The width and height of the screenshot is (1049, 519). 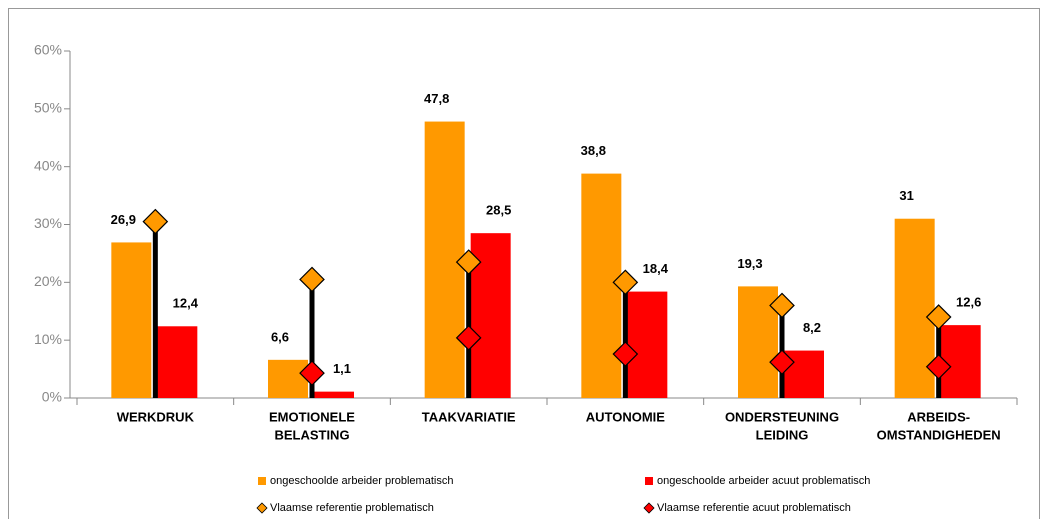 I want to click on x-tick-label: ARBEIDS-, so click(x=938, y=416).